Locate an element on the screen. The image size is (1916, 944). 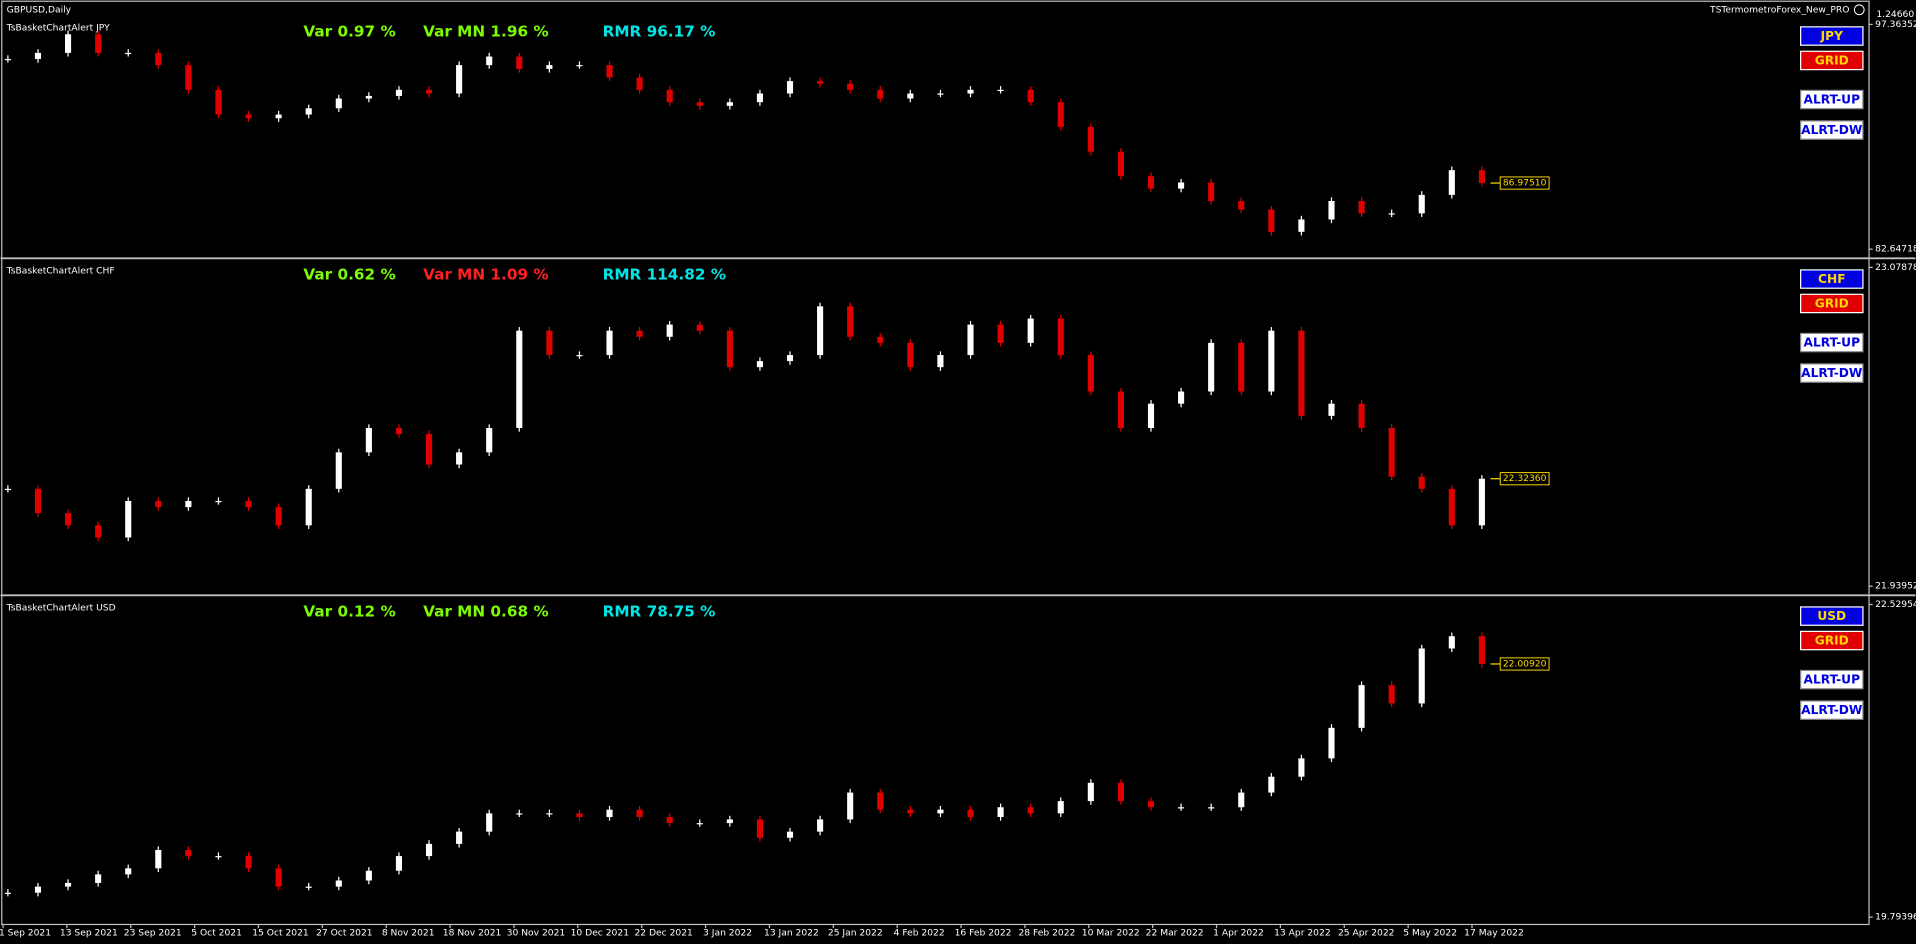
button-label: USD is located at coordinates (1831, 616).